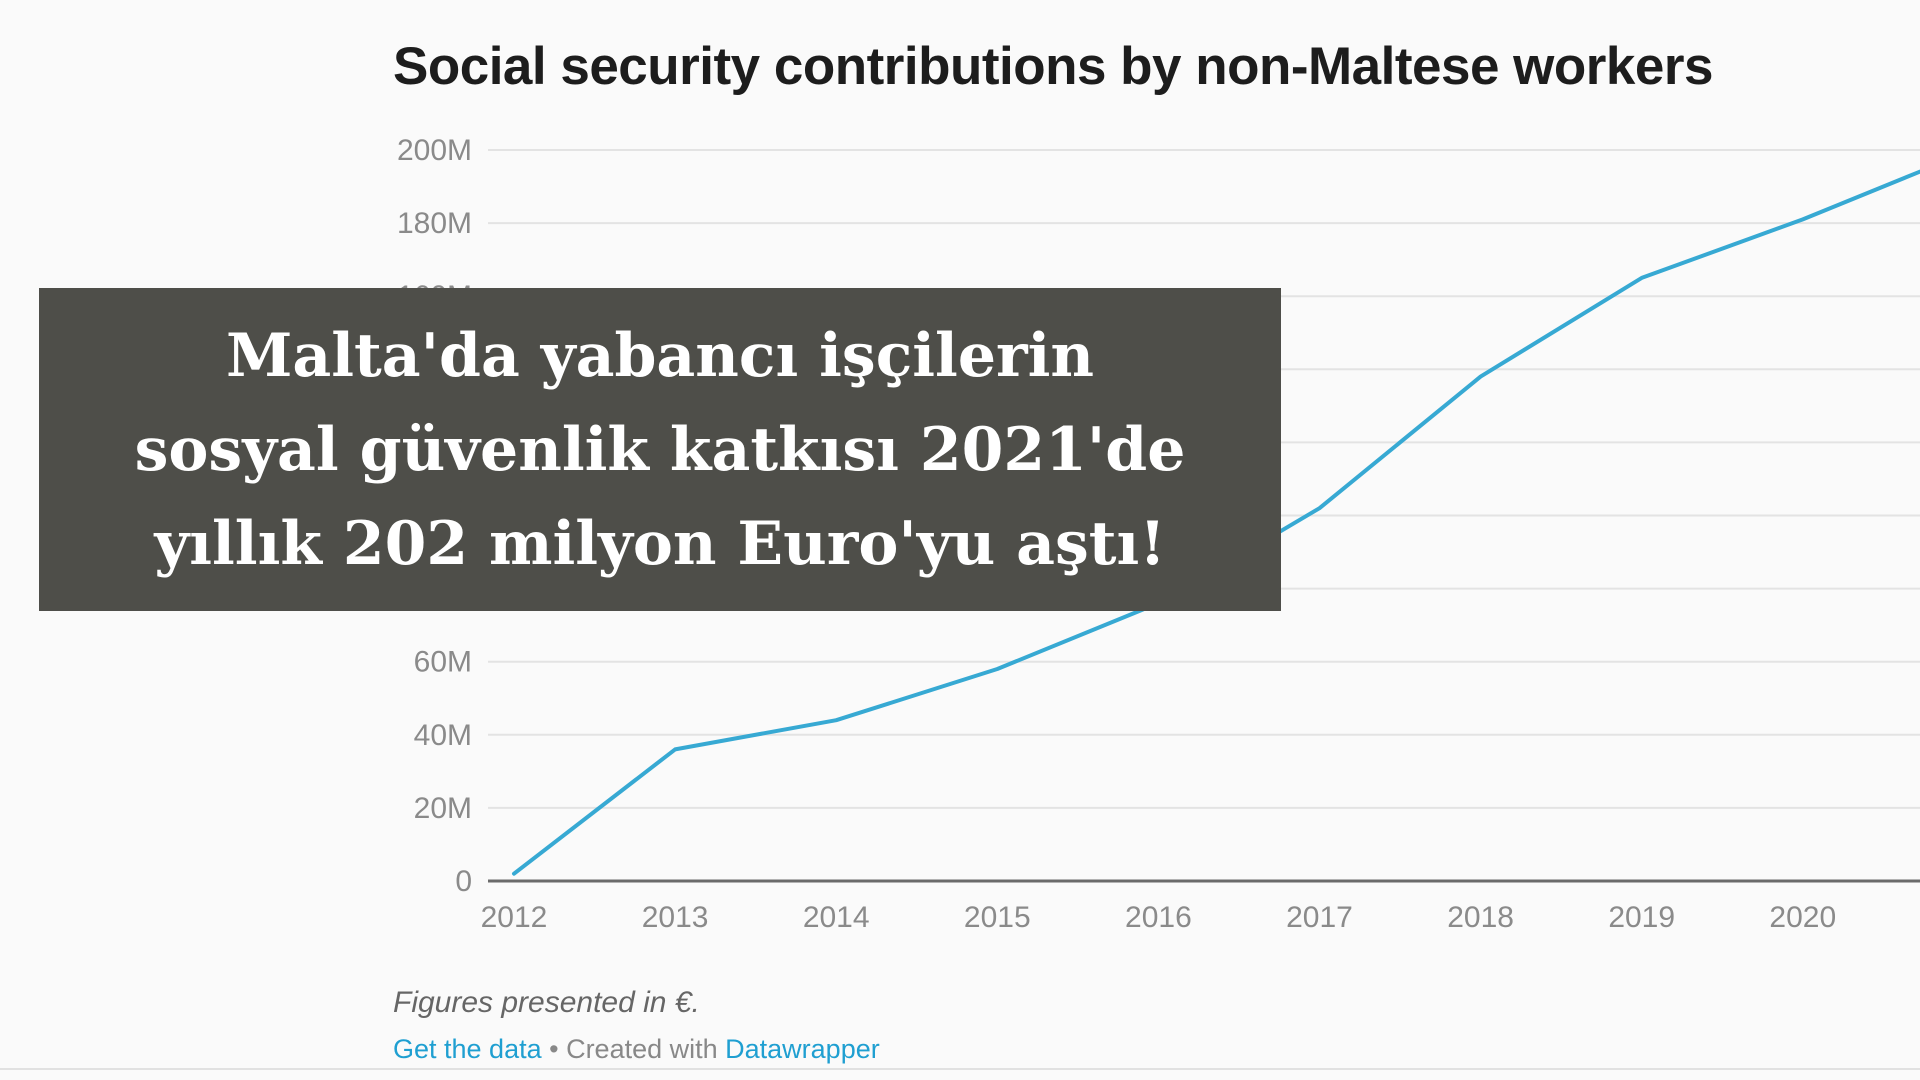  I want to click on x-axis-tick-labels: 2012 2013 2014 2015 2016 2017 2018 2019 2020, so click(1159, 917).